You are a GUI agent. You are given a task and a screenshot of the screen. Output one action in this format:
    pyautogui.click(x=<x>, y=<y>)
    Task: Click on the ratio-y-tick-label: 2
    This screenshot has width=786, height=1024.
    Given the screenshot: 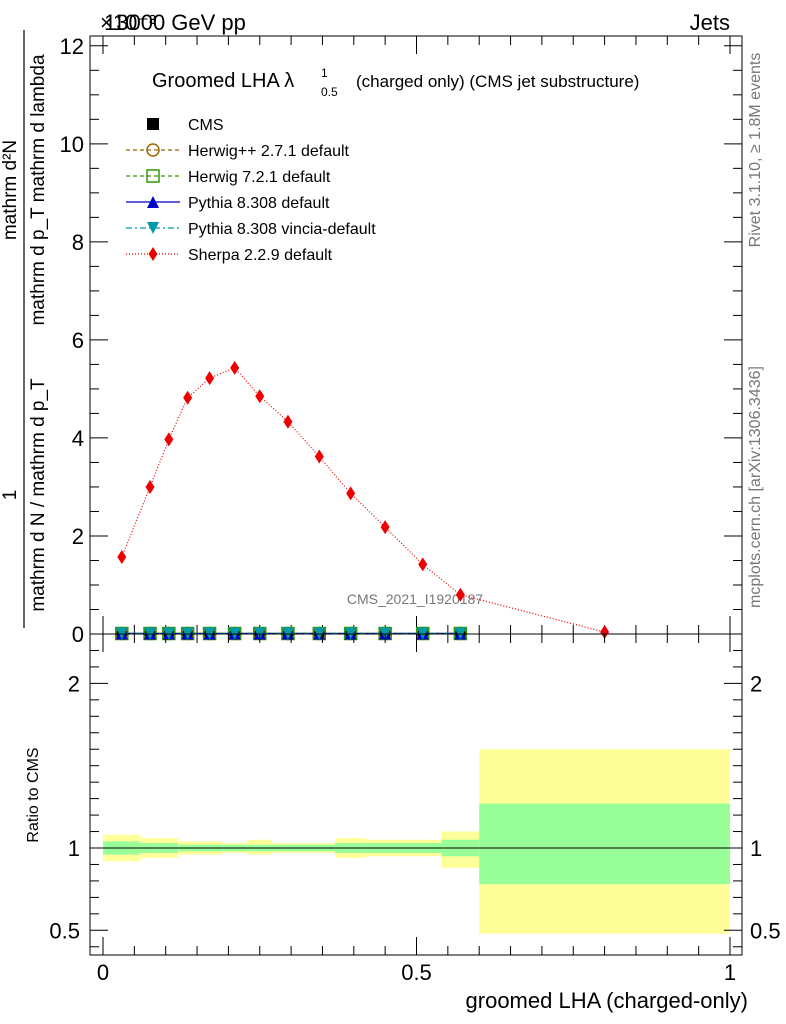 What is the action you would take?
    pyautogui.click(x=74, y=683)
    